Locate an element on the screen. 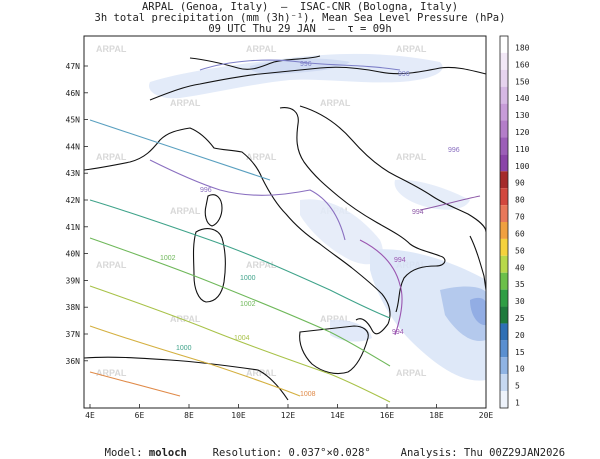 Image resolution: width=600 pixels, height=459 pixels. lat-tick-label: 46N is located at coordinates (73, 93).